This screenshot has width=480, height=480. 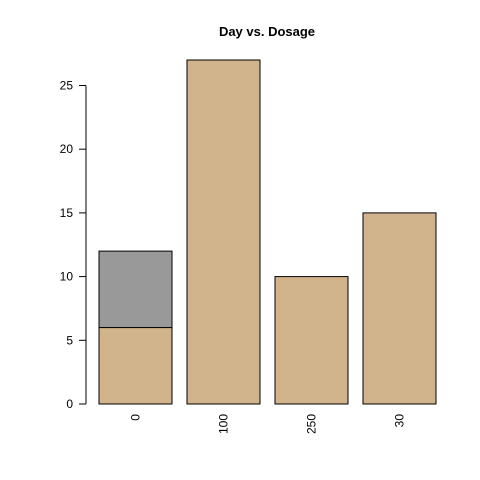 What do you see at coordinates (136, 417) in the screenshot?
I see `x-tick-label-0: 0` at bounding box center [136, 417].